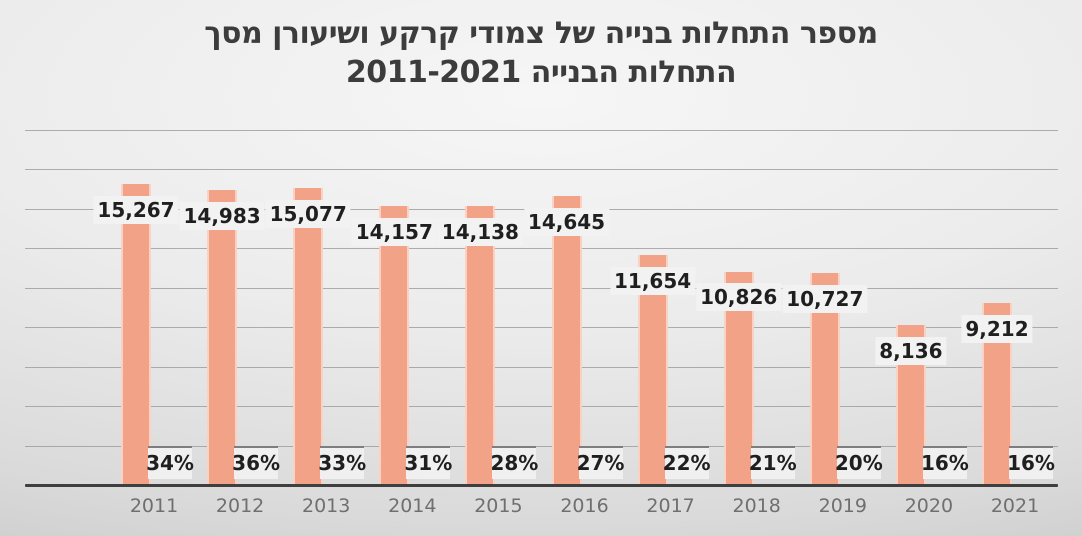 The height and width of the screenshot is (536, 1082). I want to click on pct-label-2015: 28%, so click(514, 462).